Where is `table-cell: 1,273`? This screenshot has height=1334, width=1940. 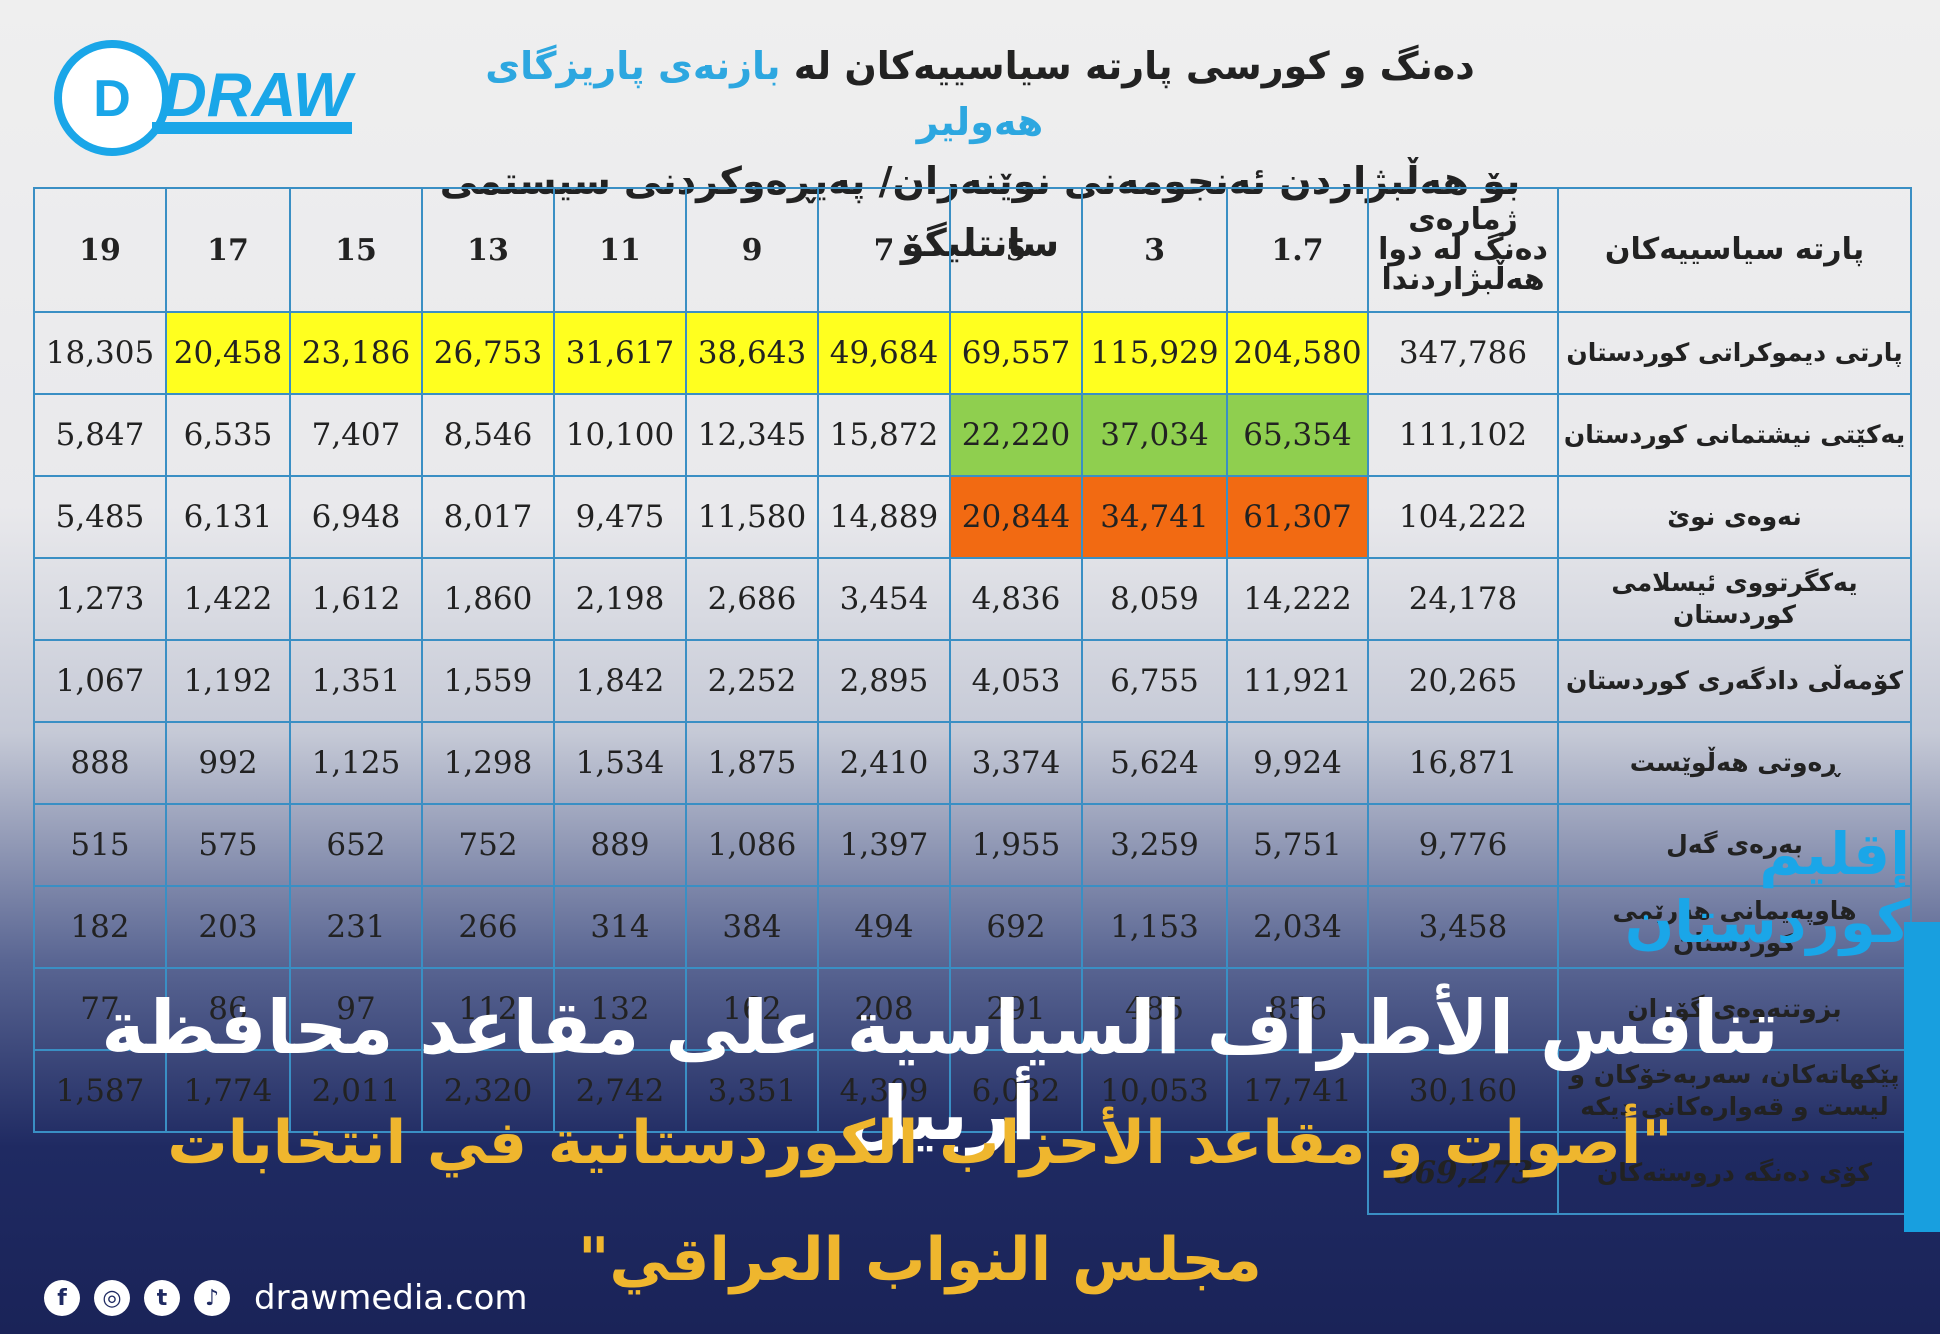
table-cell: 1,273 is located at coordinates (100, 599).